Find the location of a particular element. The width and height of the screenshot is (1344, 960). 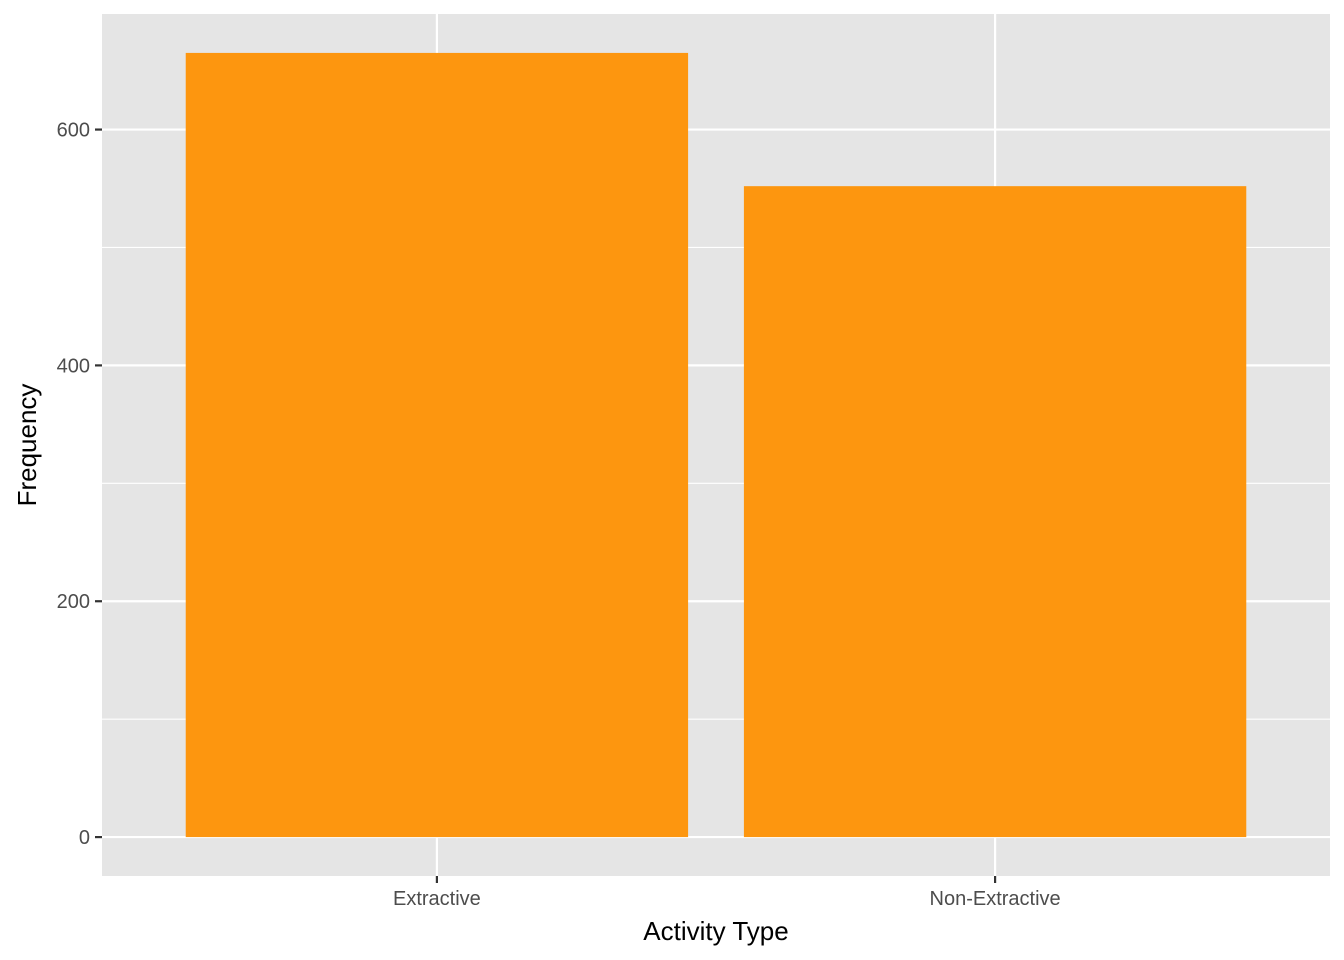

x-axis: Extractive Non-Extractive is located at coordinates (727, 893).